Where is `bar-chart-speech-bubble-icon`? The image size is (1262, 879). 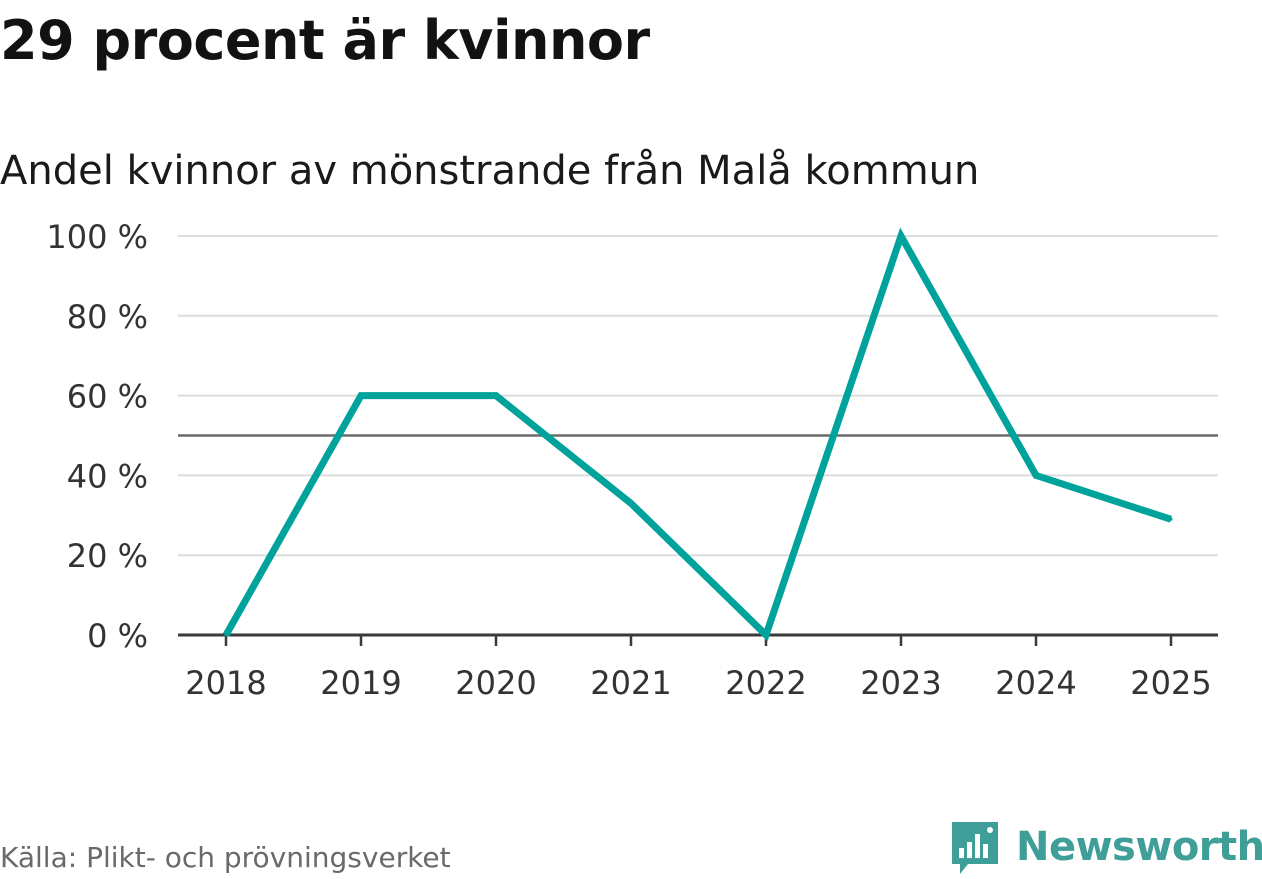 bar-chart-speech-bubble-icon is located at coordinates (975, 848).